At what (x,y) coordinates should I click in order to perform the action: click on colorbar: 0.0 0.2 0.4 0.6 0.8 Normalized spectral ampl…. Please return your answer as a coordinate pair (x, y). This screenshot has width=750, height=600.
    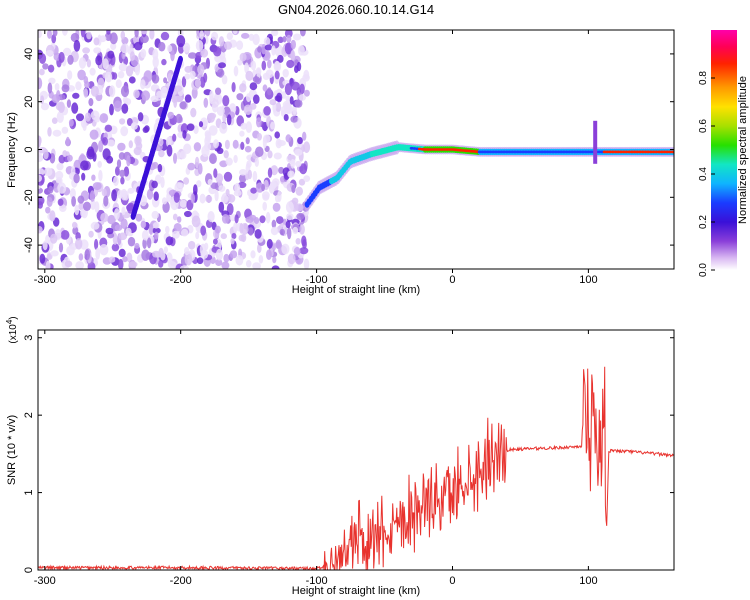
    Looking at the image, I should click on (723, 153).